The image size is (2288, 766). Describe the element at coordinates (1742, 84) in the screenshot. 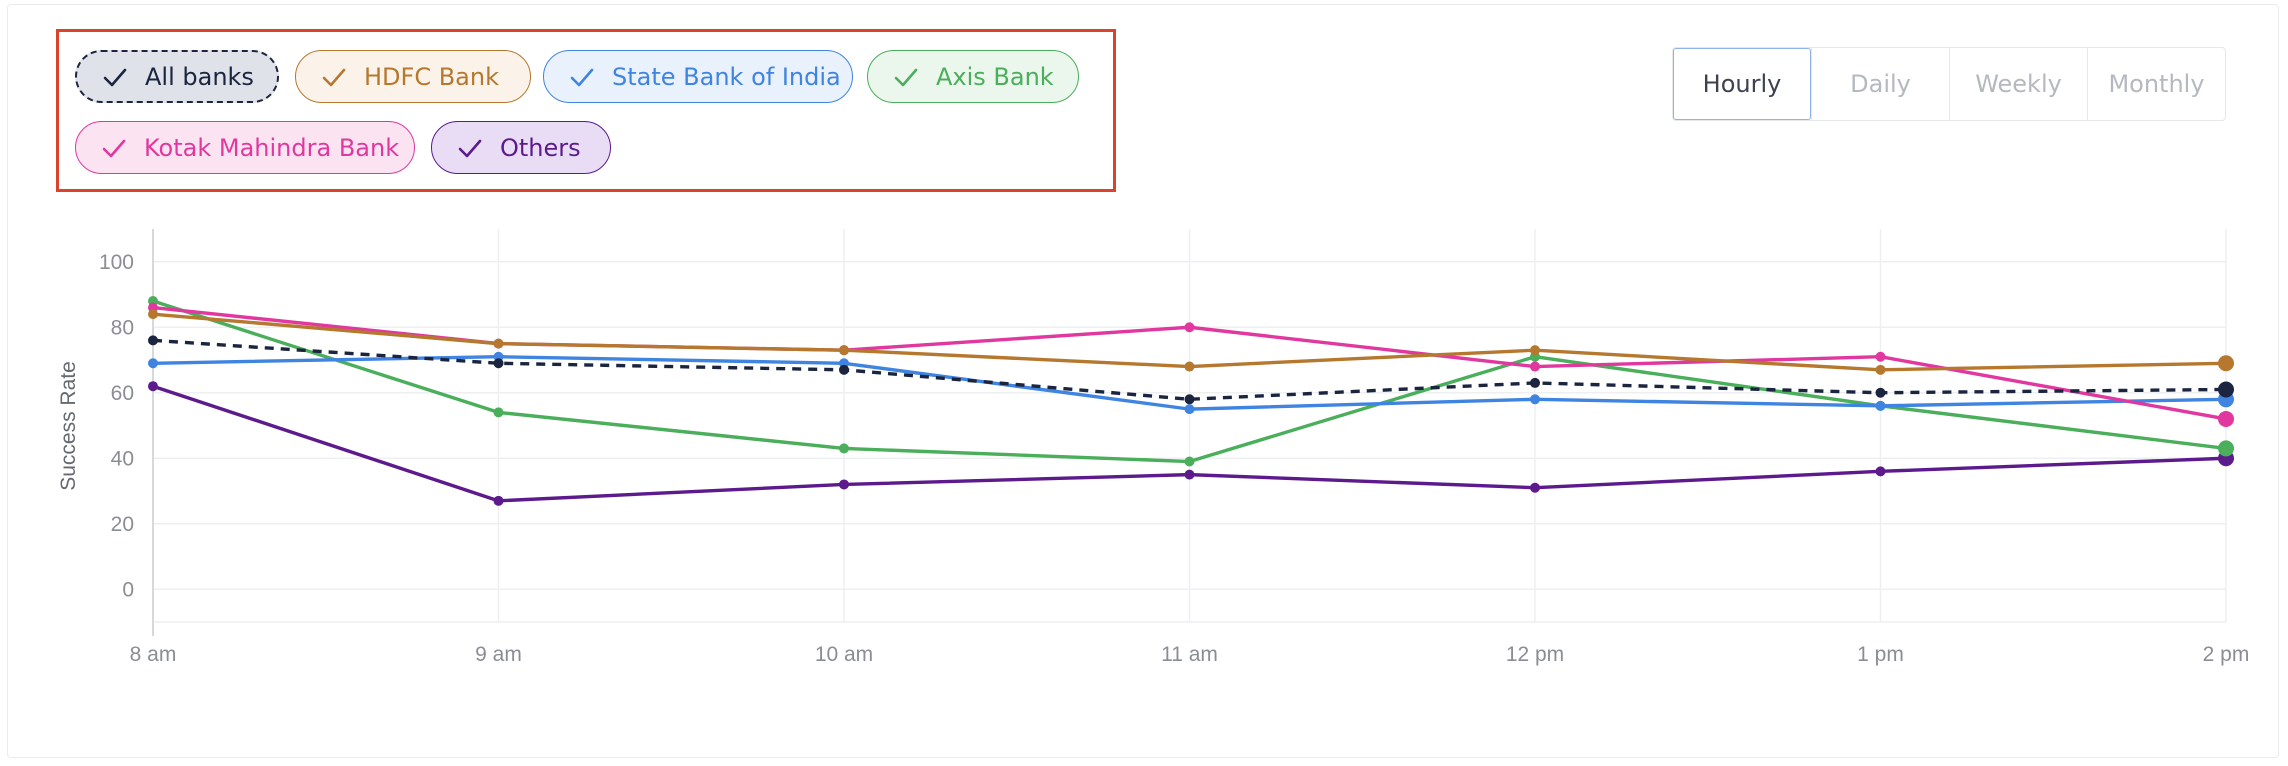

I see `tab-hourly: Hourly` at that location.